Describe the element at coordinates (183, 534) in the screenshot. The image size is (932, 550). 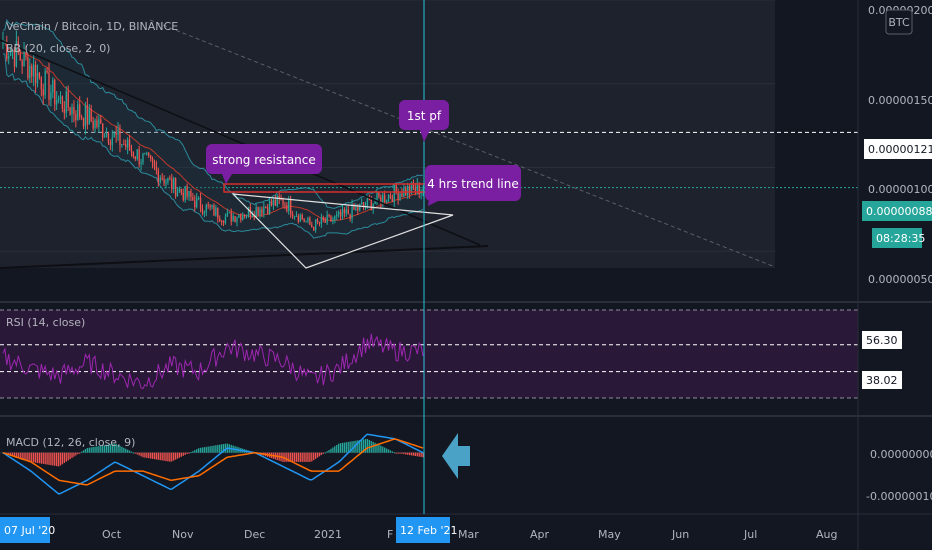
I see `time-label: Nov` at that location.